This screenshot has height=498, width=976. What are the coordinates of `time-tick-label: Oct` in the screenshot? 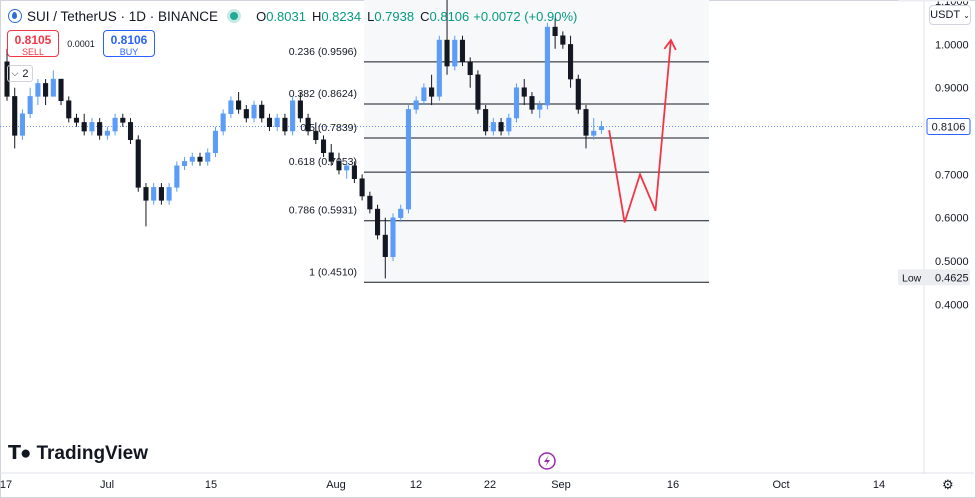 It's located at (780, 485).